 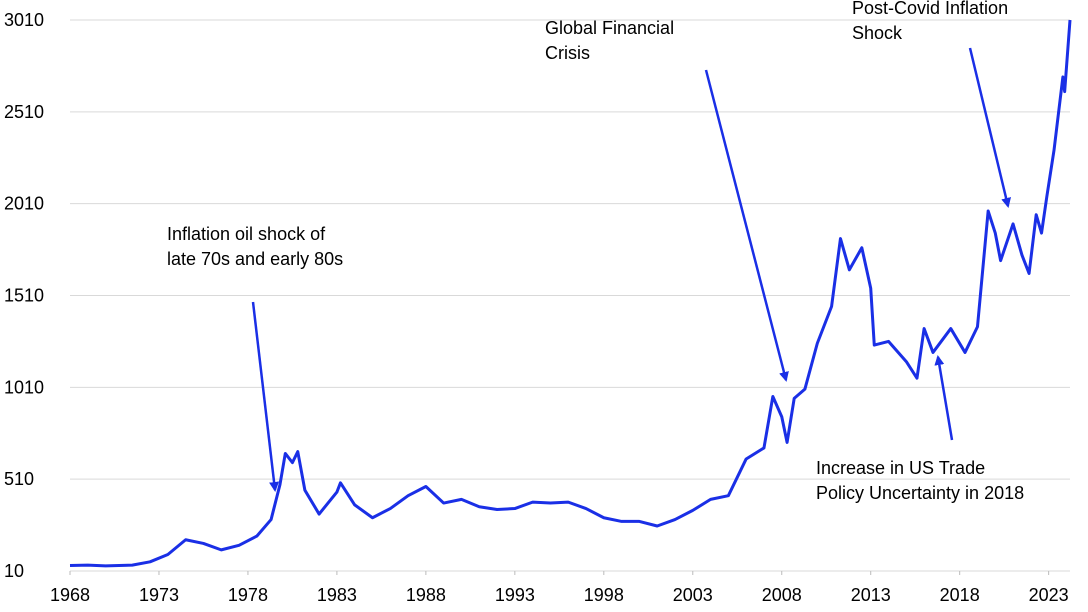 I want to click on annotation: Global Financial Crisis, so click(x=609, y=40).